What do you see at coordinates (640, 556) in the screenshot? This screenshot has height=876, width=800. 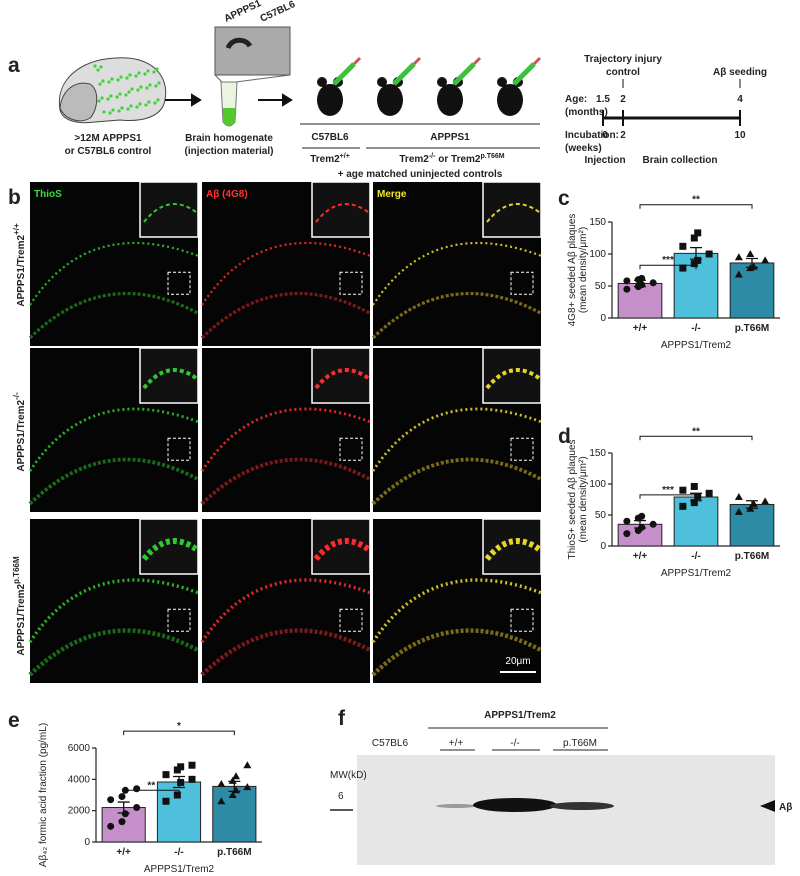 I see `x-tick-label: +/+` at bounding box center [640, 556].